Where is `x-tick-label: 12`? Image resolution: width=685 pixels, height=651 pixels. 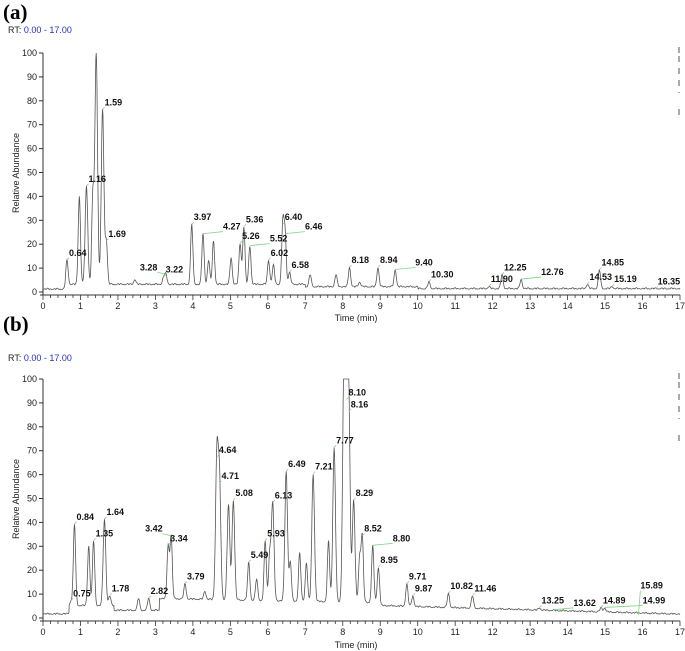 x-tick-label: 12 is located at coordinates (493, 632).